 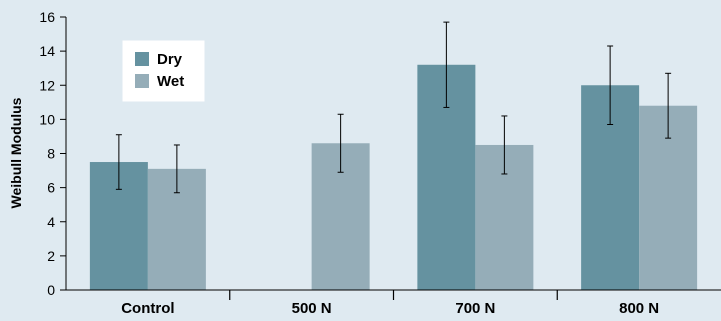 I want to click on legend: Dry Wet, so click(x=163, y=71).